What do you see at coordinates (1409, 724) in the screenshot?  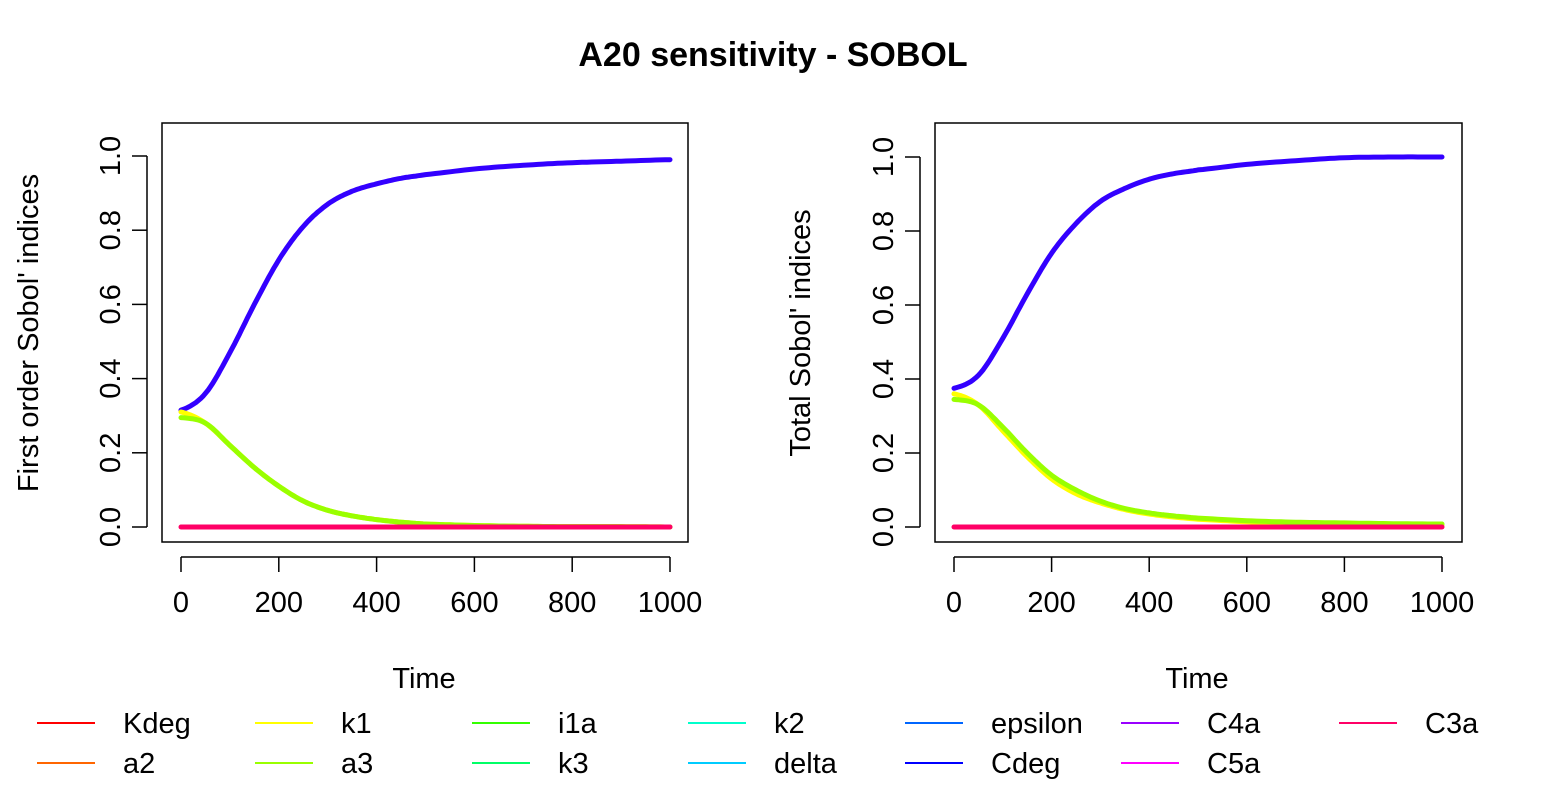 I see `legend-item-c3a: C3a` at bounding box center [1409, 724].